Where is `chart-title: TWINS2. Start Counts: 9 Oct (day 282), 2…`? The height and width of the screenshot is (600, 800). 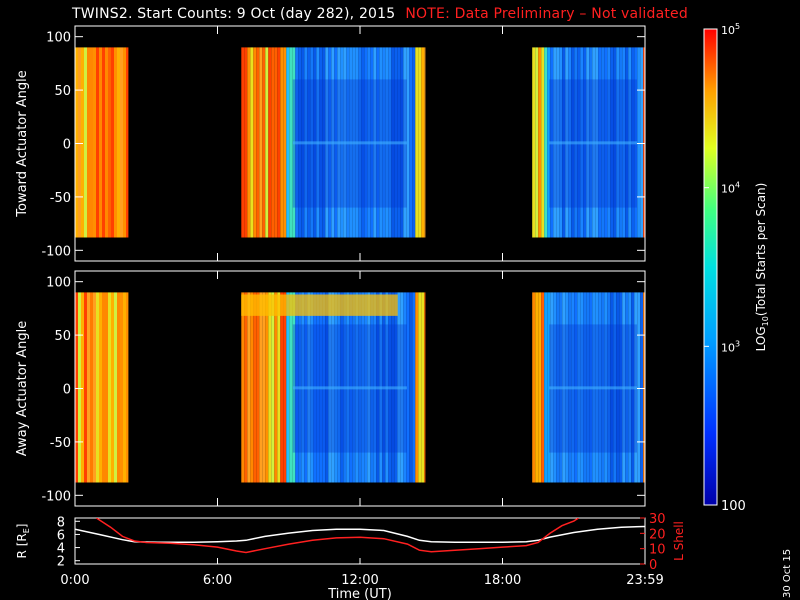
chart-title: TWINS2. Start Counts: 9 Oct (day 282), 2… is located at coordinates (380, 14).